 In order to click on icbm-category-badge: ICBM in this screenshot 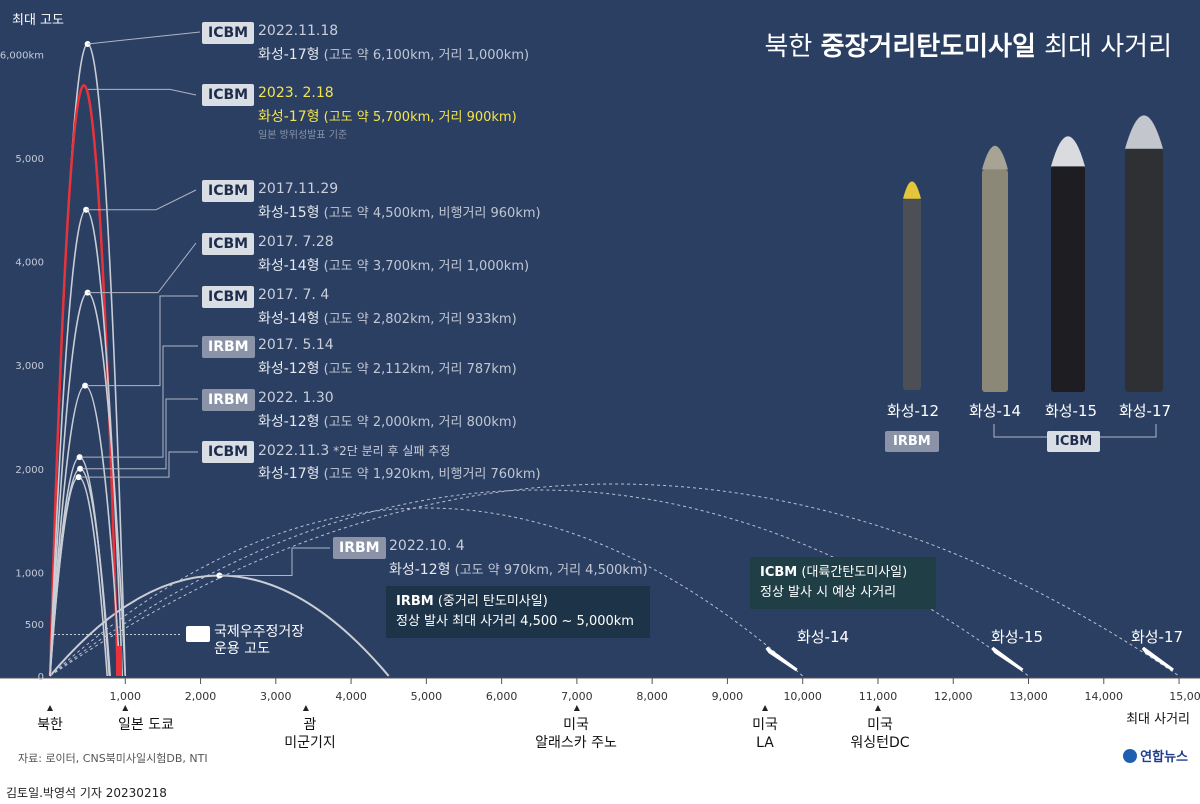, I will do `click(1074, 441)`.